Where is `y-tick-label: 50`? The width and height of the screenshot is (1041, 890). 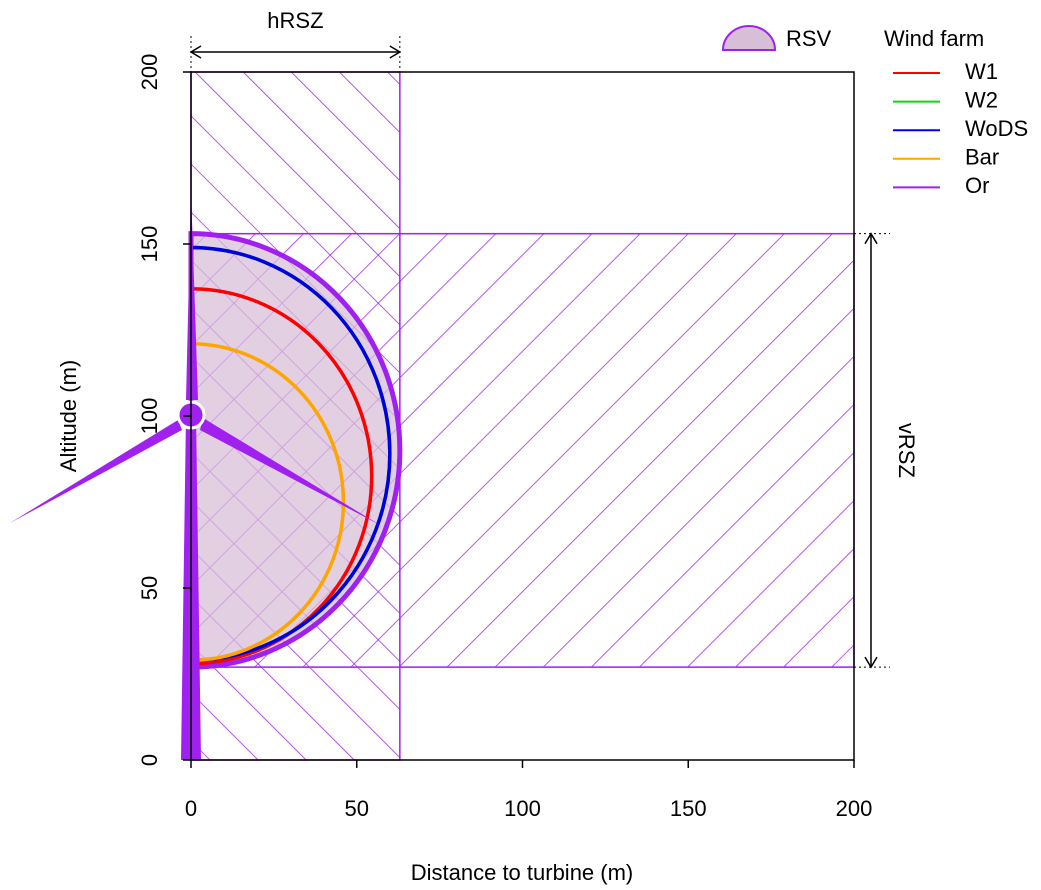 y-tick-label: 50 is located at coordinates (149, 588).